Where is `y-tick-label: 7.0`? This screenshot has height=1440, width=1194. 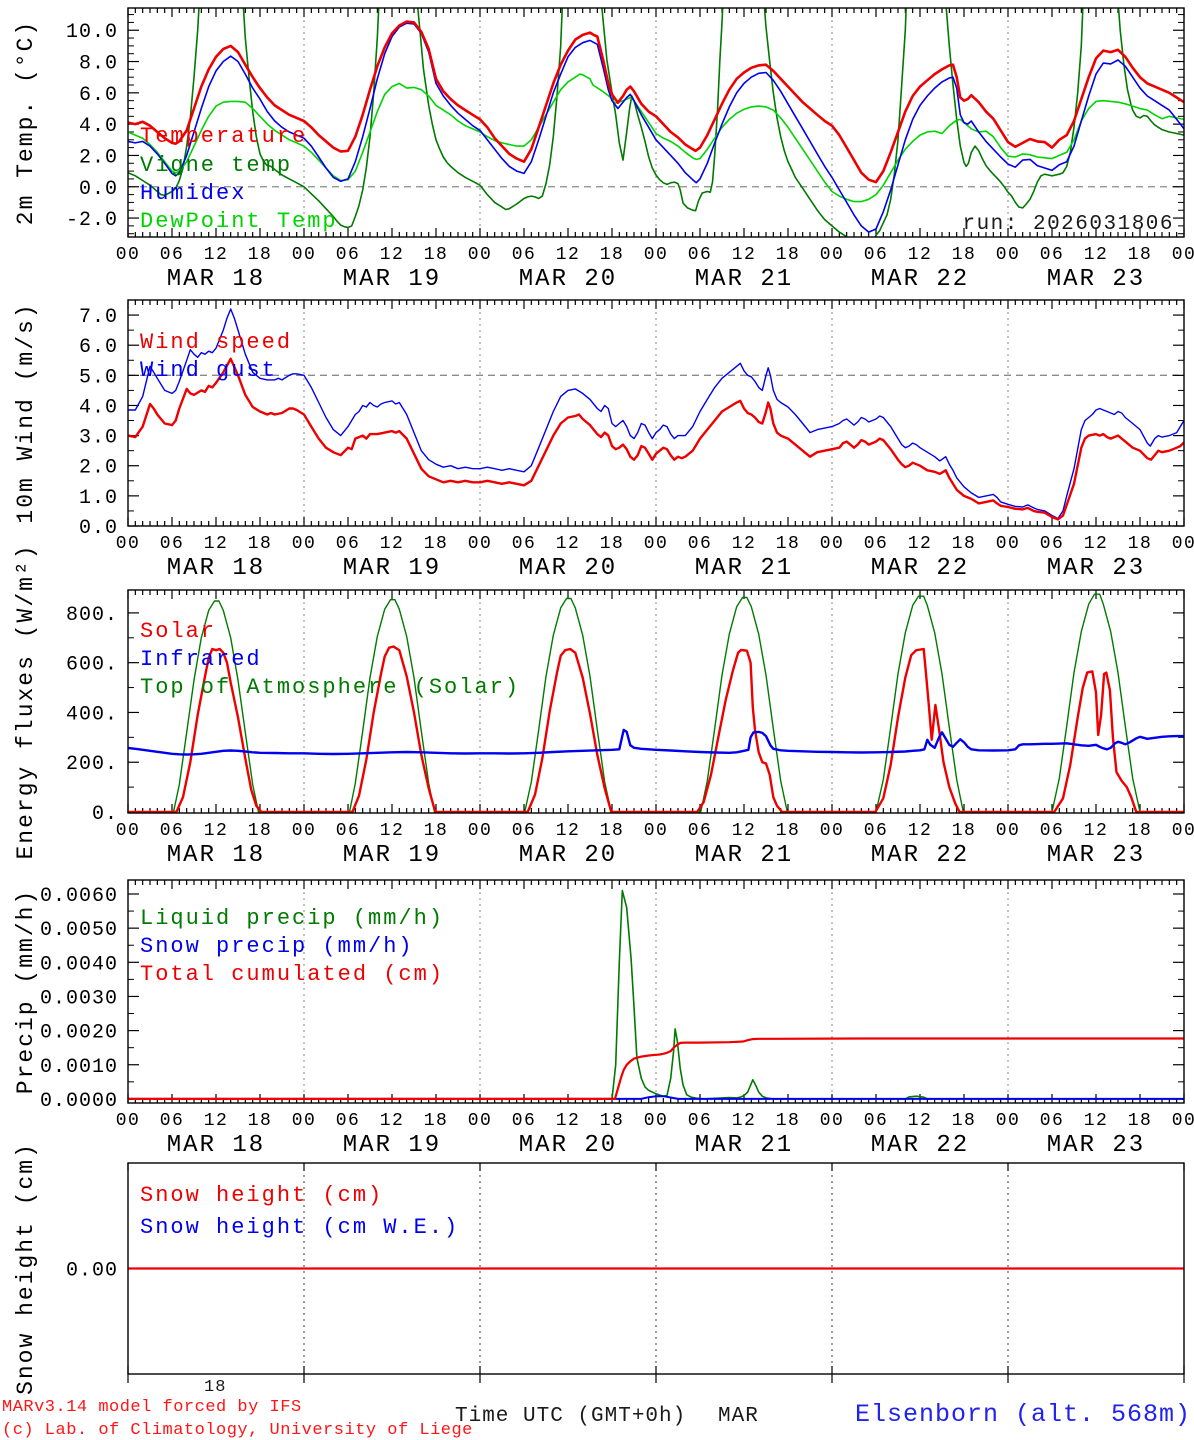
y-tick-label: 7.0 is located at coordinates (98, 317).